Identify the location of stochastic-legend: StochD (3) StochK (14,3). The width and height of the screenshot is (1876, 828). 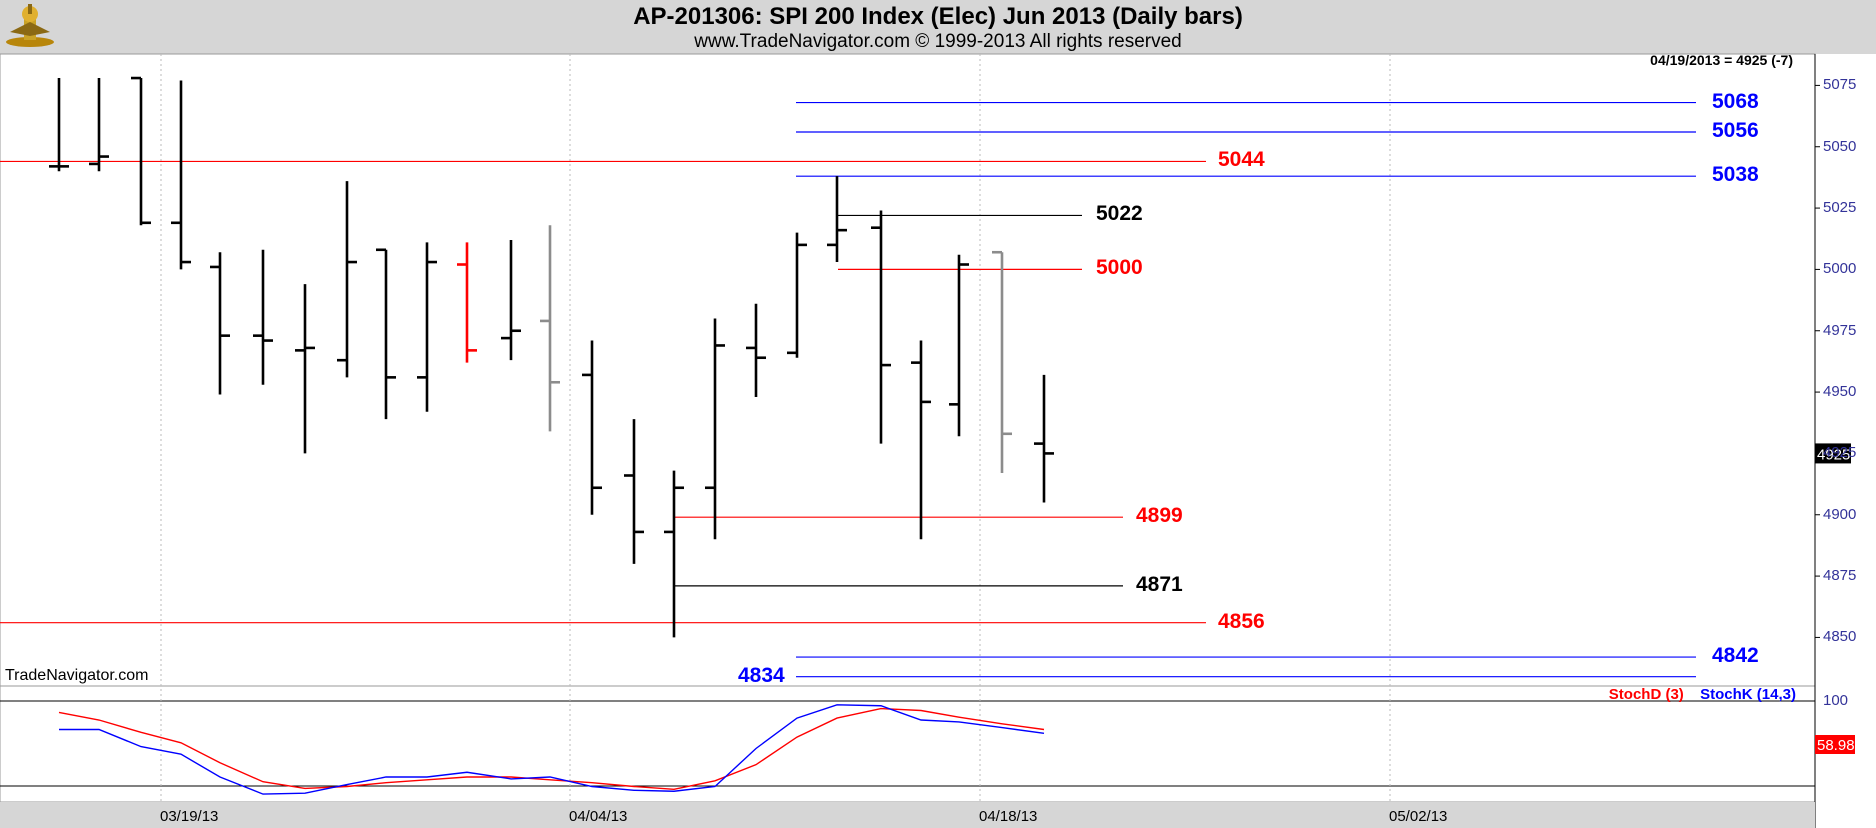
(1702, 694).